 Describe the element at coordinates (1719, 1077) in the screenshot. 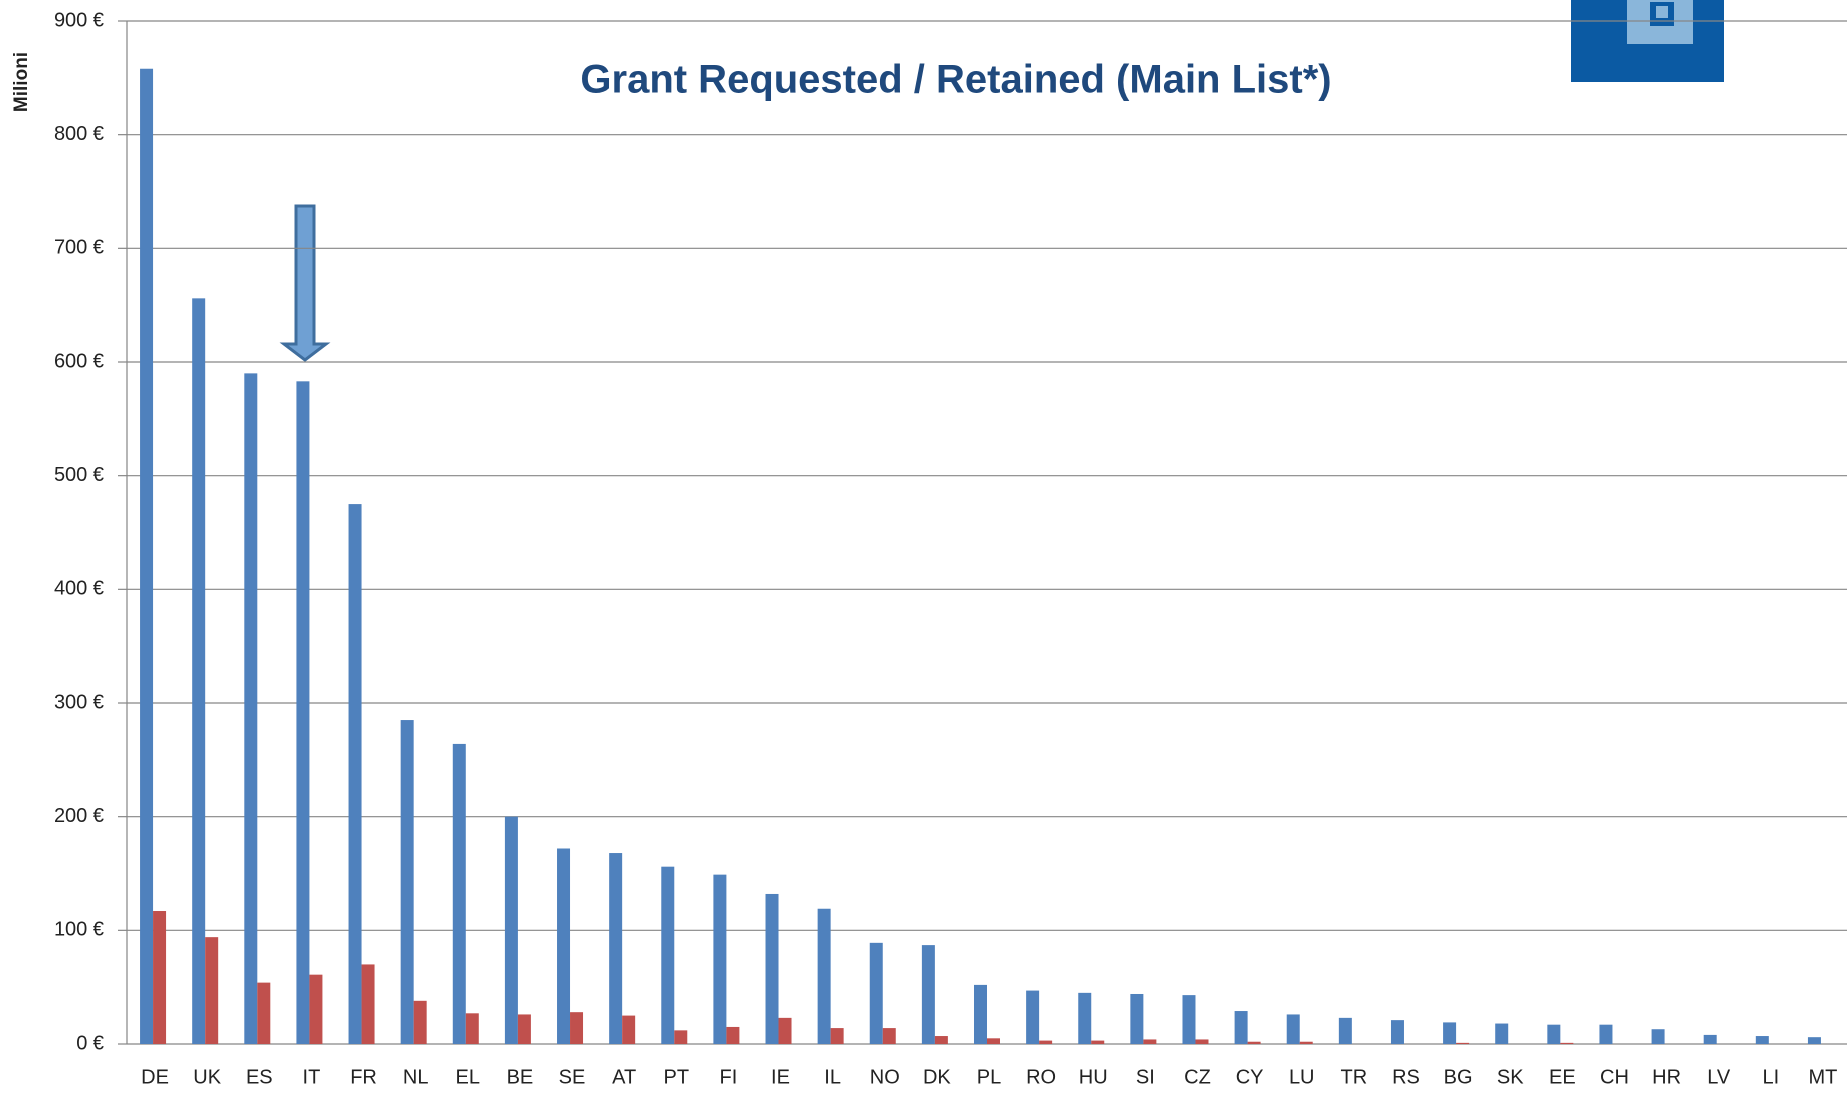

I see `x-tick-label: LV` at that location.